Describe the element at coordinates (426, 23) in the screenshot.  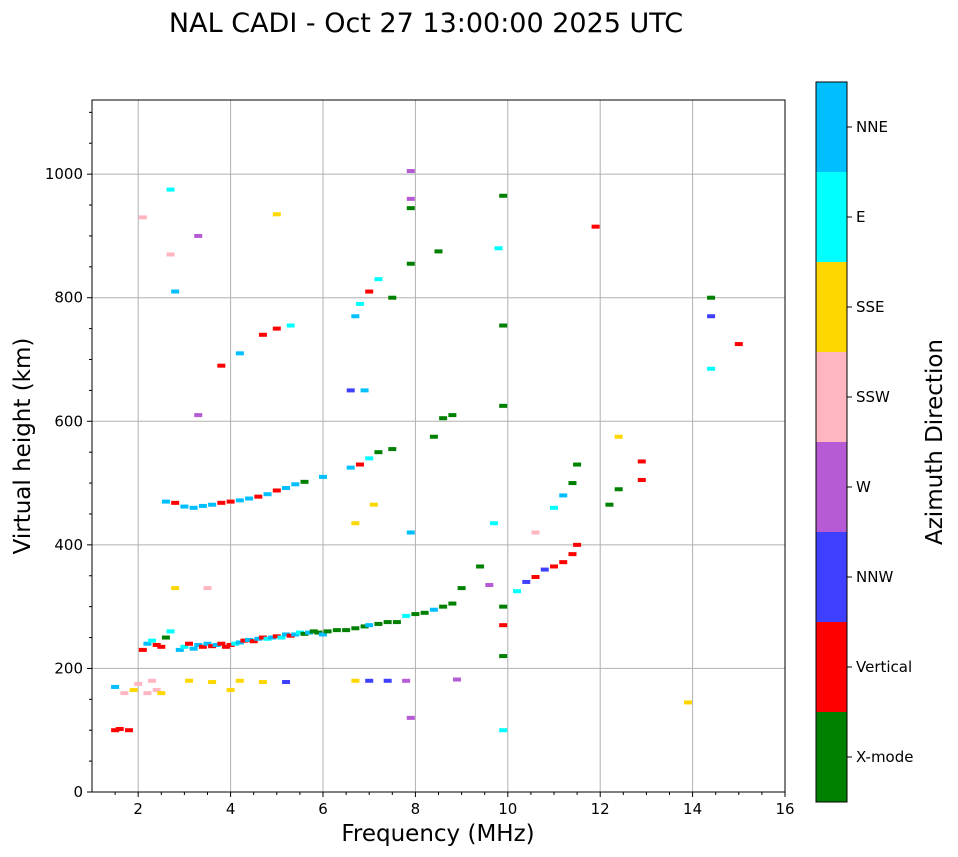
I see `chart-title: NAL CADI - Oct 27 13:00:00 2025 UTC` at that location.